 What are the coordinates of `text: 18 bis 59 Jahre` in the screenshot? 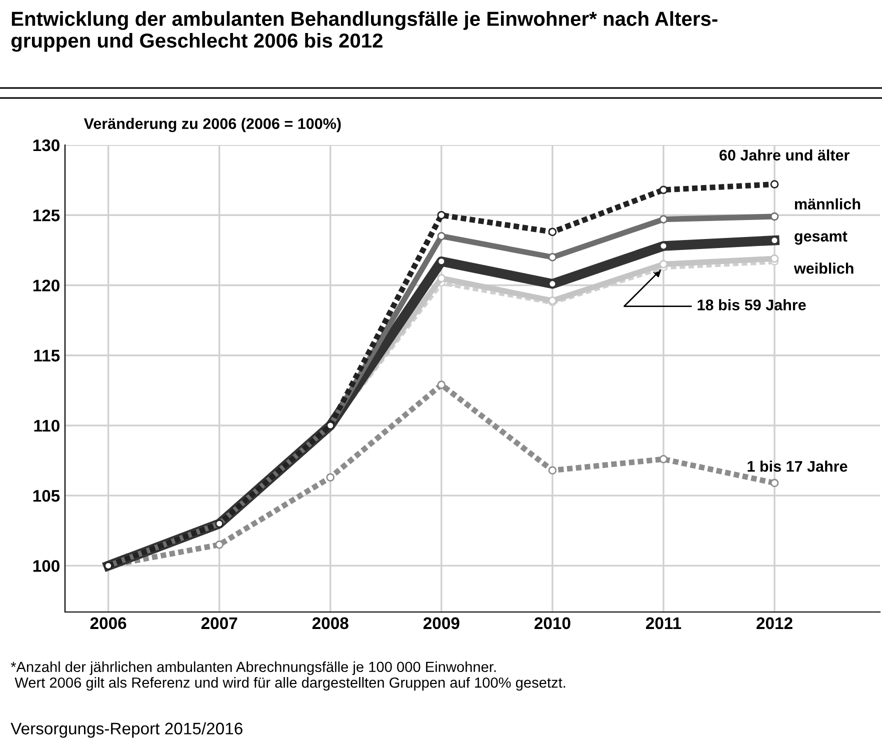 It's located at (752, 304).